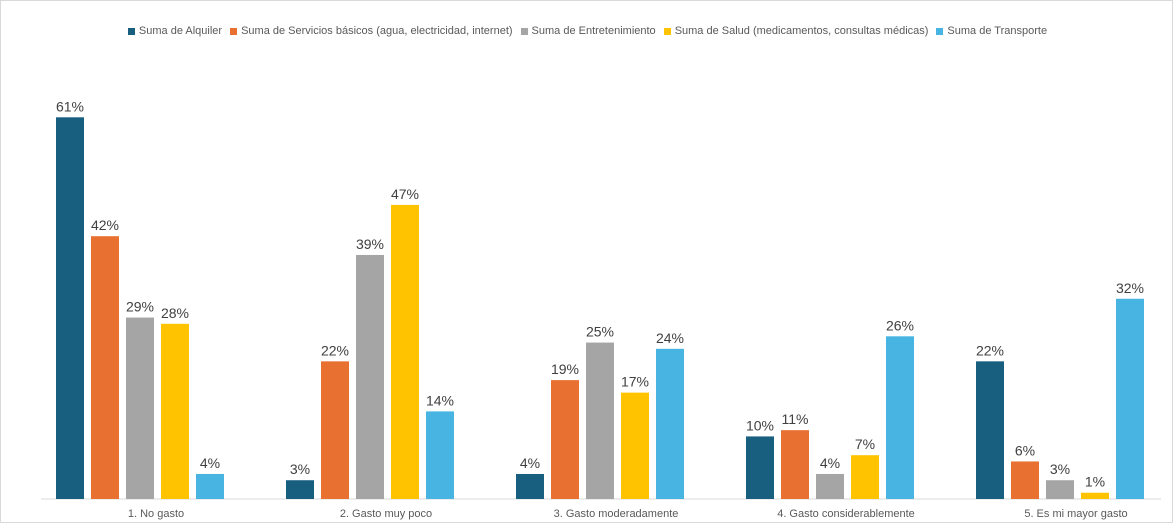 This screenshot has width=1173, height=524. What do you see at coordinates (175, 313) in the screenshot?
I see `data-label: 28%` at bounding box center [175, 313].